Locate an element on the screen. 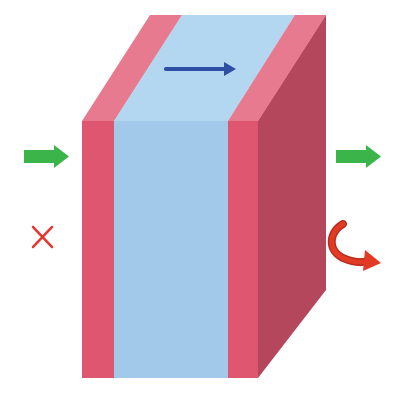  front-left-outer-layer is located at coordinates (98, 249).